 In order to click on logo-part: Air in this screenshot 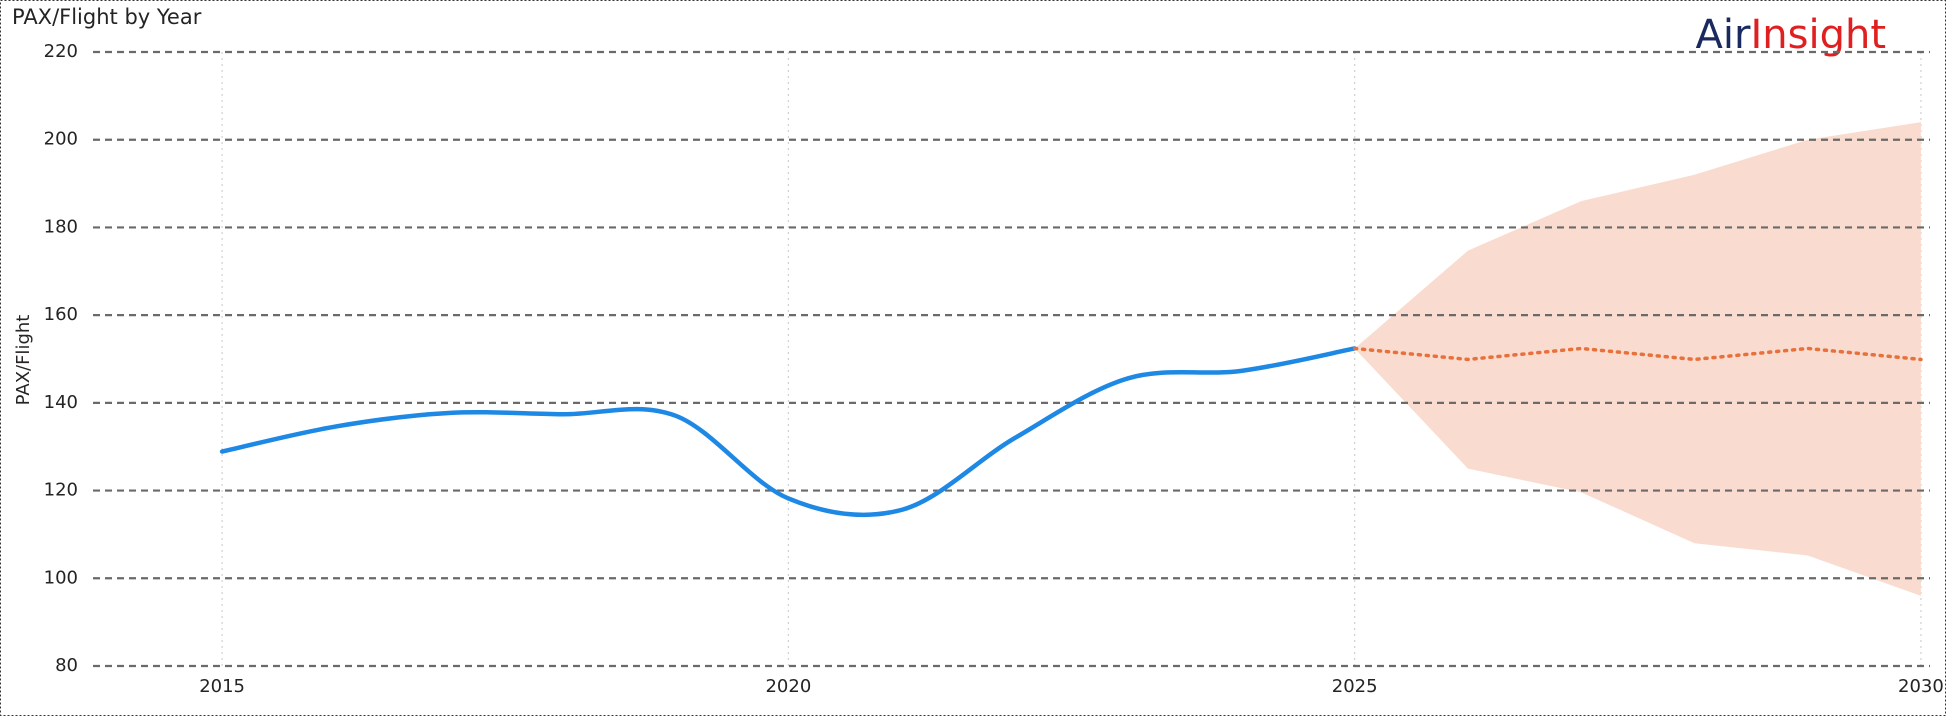, I will do `click(1723, 35)`.